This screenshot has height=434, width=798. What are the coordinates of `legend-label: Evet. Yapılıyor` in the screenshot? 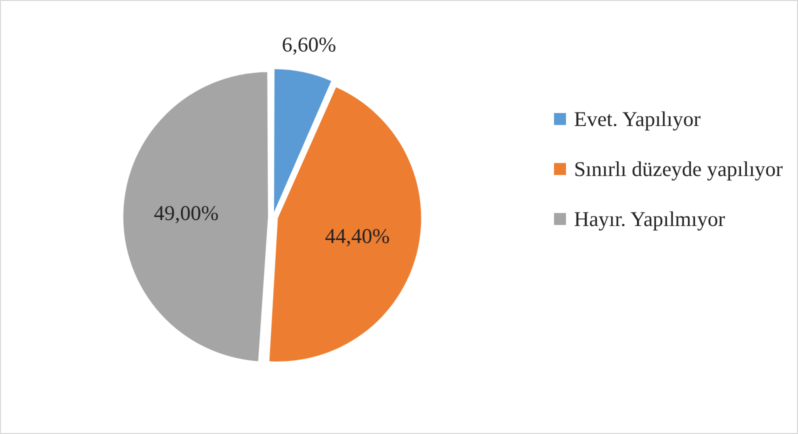 It's located at (637, 119).